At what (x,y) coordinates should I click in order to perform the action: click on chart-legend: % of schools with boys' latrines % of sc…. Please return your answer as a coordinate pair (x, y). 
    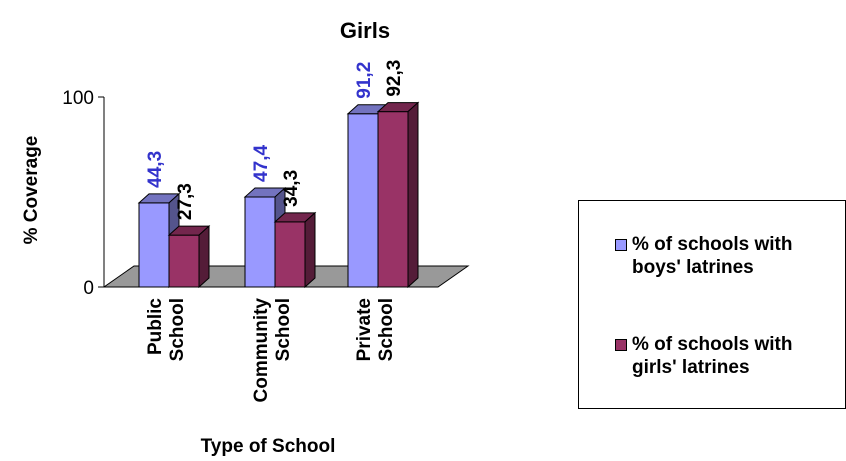
    Looking at the image, I should click on (712, 304).